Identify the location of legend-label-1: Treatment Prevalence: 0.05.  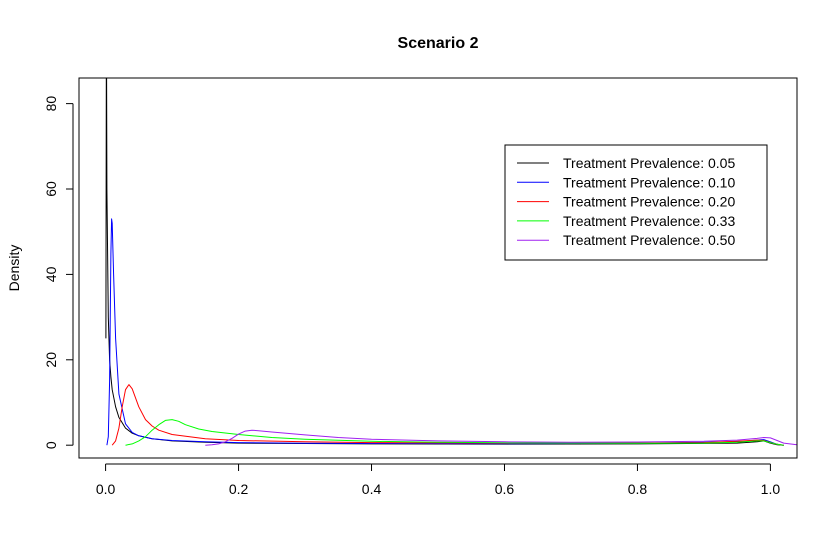
(649, 163).